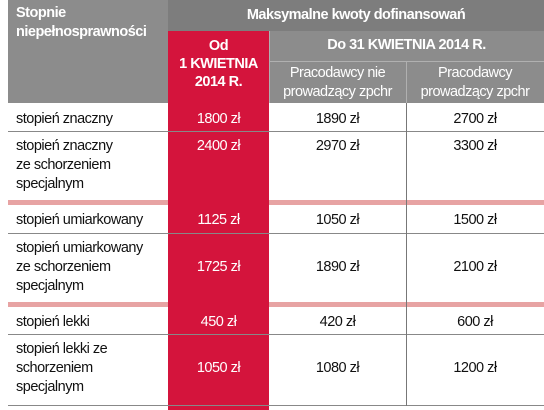  Describe the element at coordinates (337, 92) in the screenshot. I see `sub-not-zpchr-line-2: prowadzący zpchr` at that location.